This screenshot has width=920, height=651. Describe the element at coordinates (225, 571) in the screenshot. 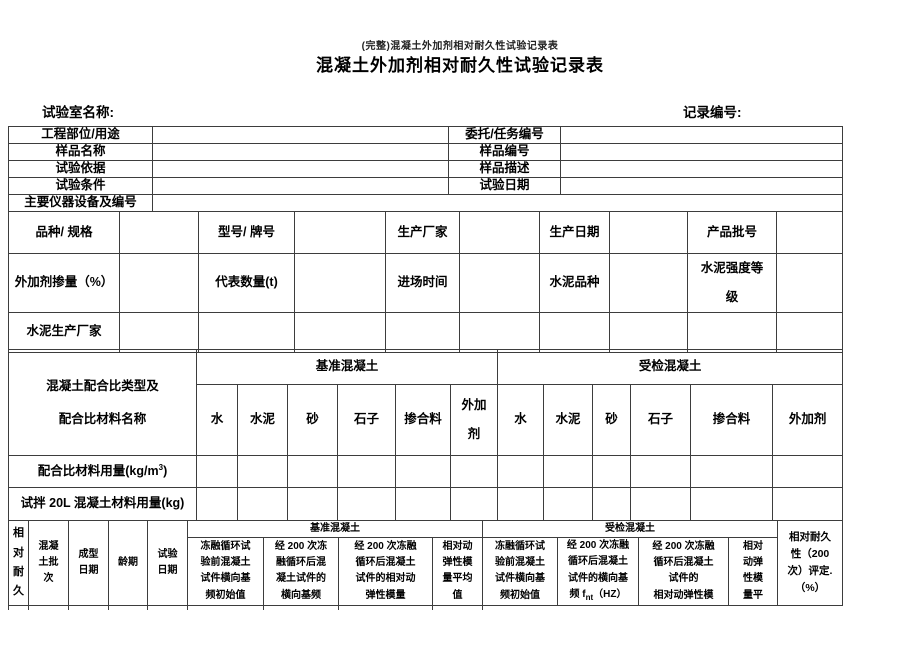

I see `col-base-initial-frequency: 冻融循环试 验前混凝土 试件横向基 频初始值` at that location.